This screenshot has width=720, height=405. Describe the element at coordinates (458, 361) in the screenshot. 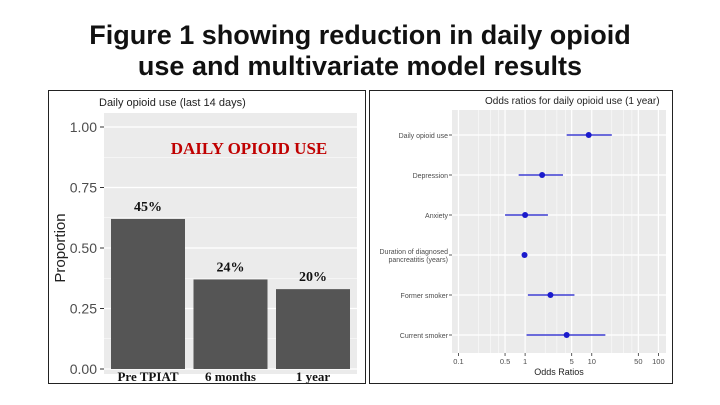

I see `x-tick-label: 0.1` at that location.